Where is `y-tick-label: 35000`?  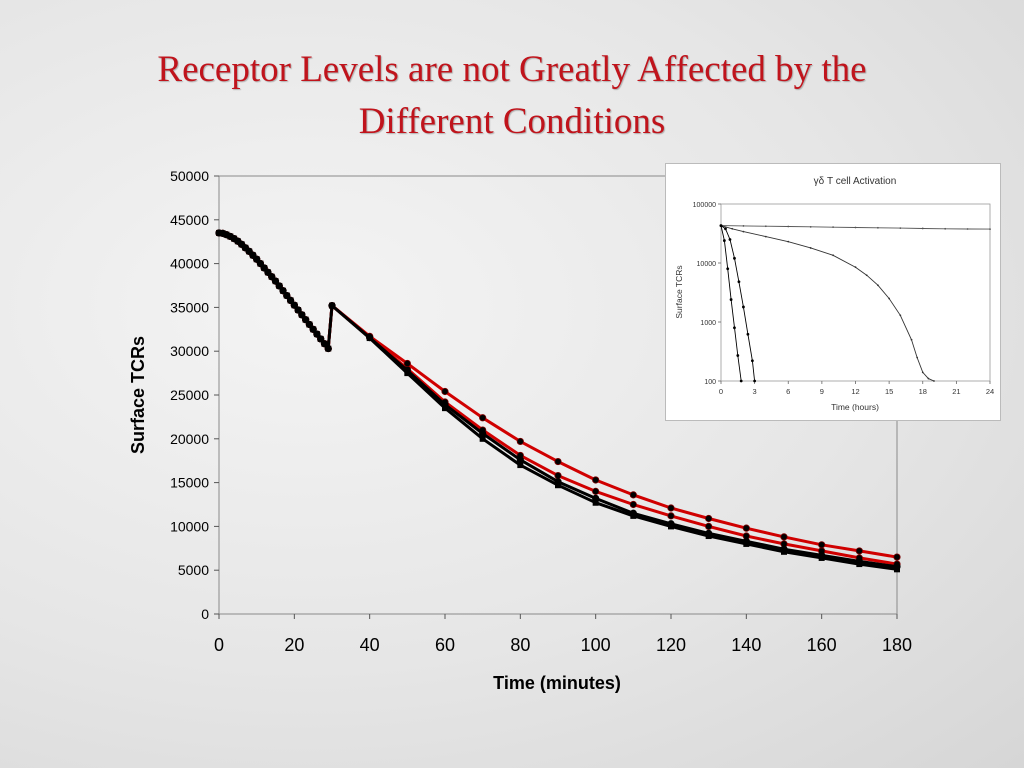 y-tick-label: 35000 is located at coordinates (189, 307).